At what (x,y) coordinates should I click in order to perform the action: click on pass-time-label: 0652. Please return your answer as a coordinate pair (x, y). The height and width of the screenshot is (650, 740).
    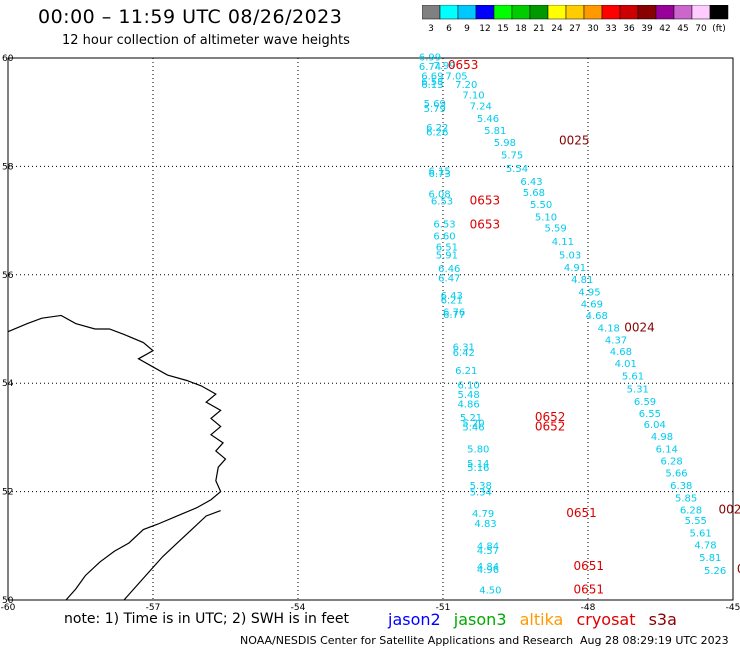
    Looking at the image, I should click on (550, 426).